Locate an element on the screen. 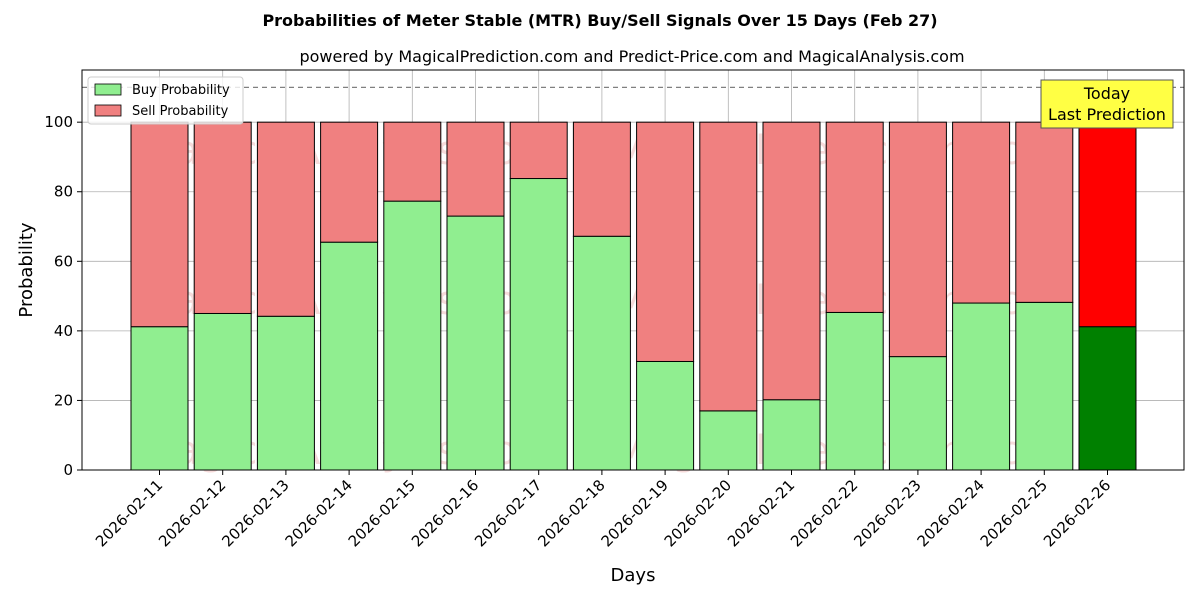 The image size is (1200, 600). y-axis-label: Probability is located at coordinates (26, 269).